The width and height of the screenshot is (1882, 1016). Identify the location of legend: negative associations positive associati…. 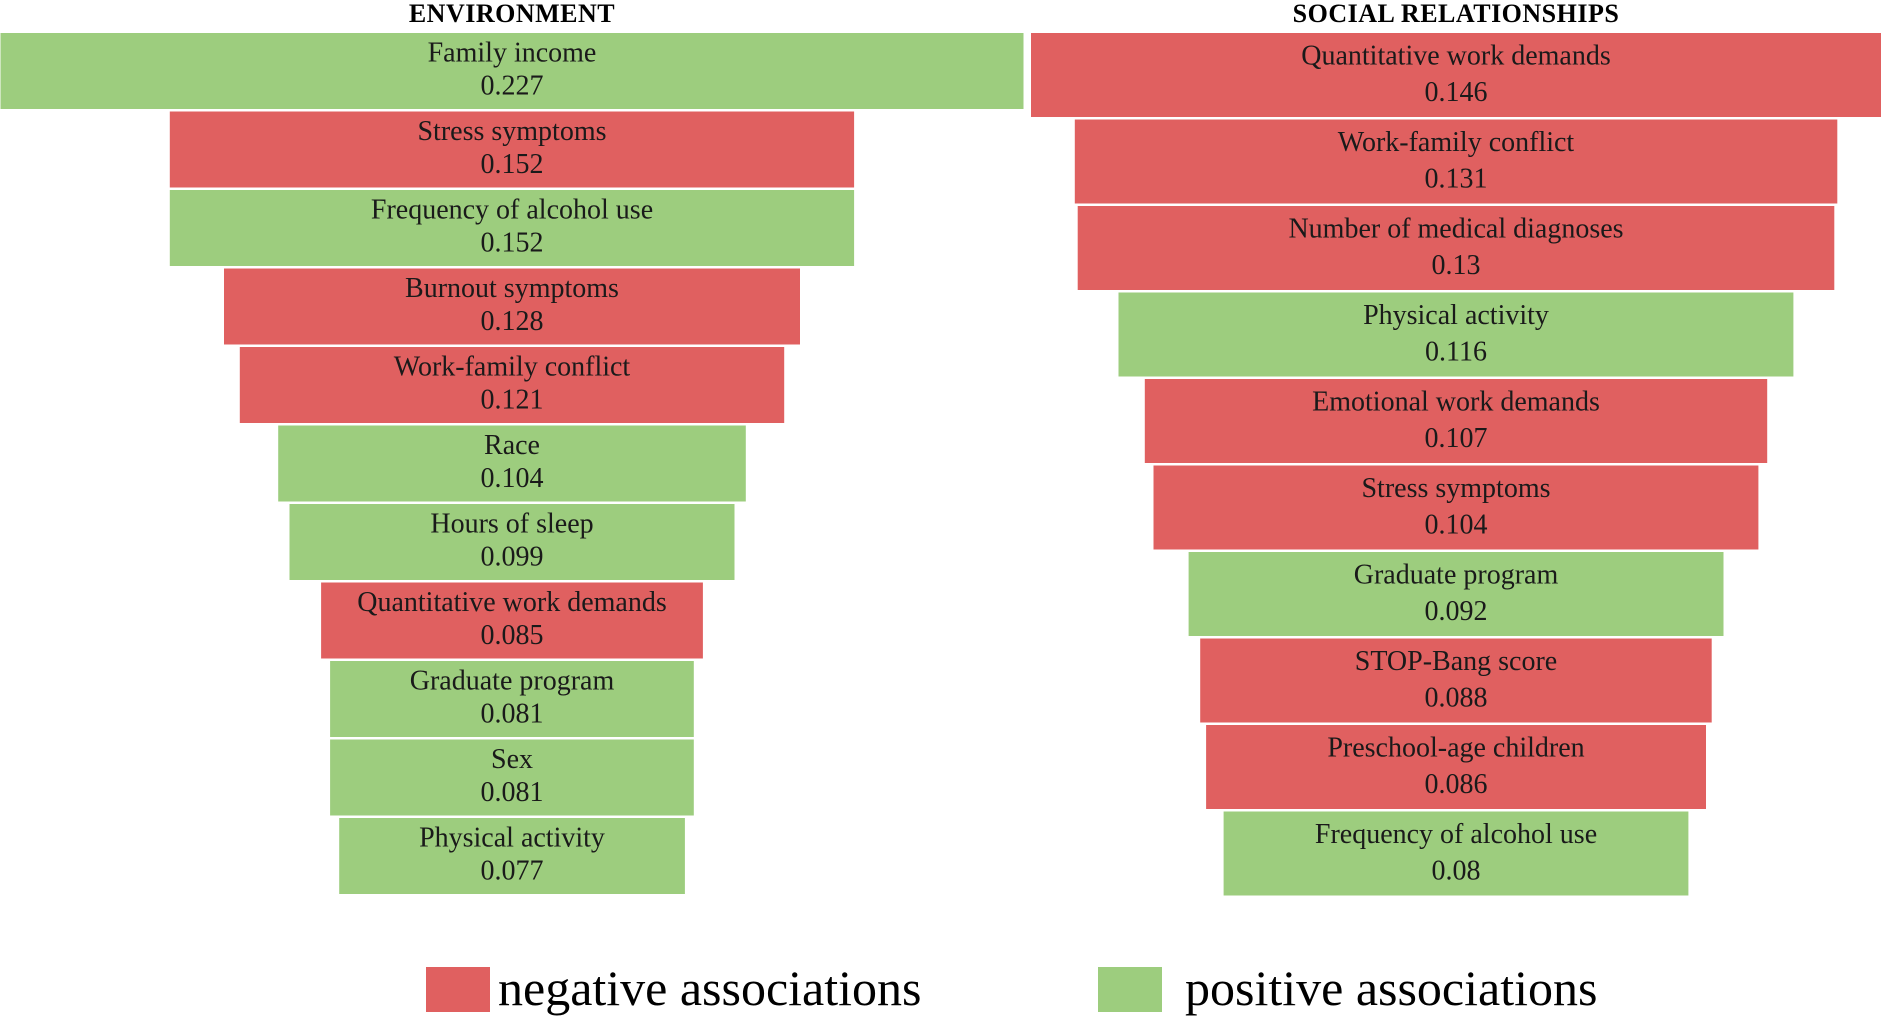
(1011, 988).